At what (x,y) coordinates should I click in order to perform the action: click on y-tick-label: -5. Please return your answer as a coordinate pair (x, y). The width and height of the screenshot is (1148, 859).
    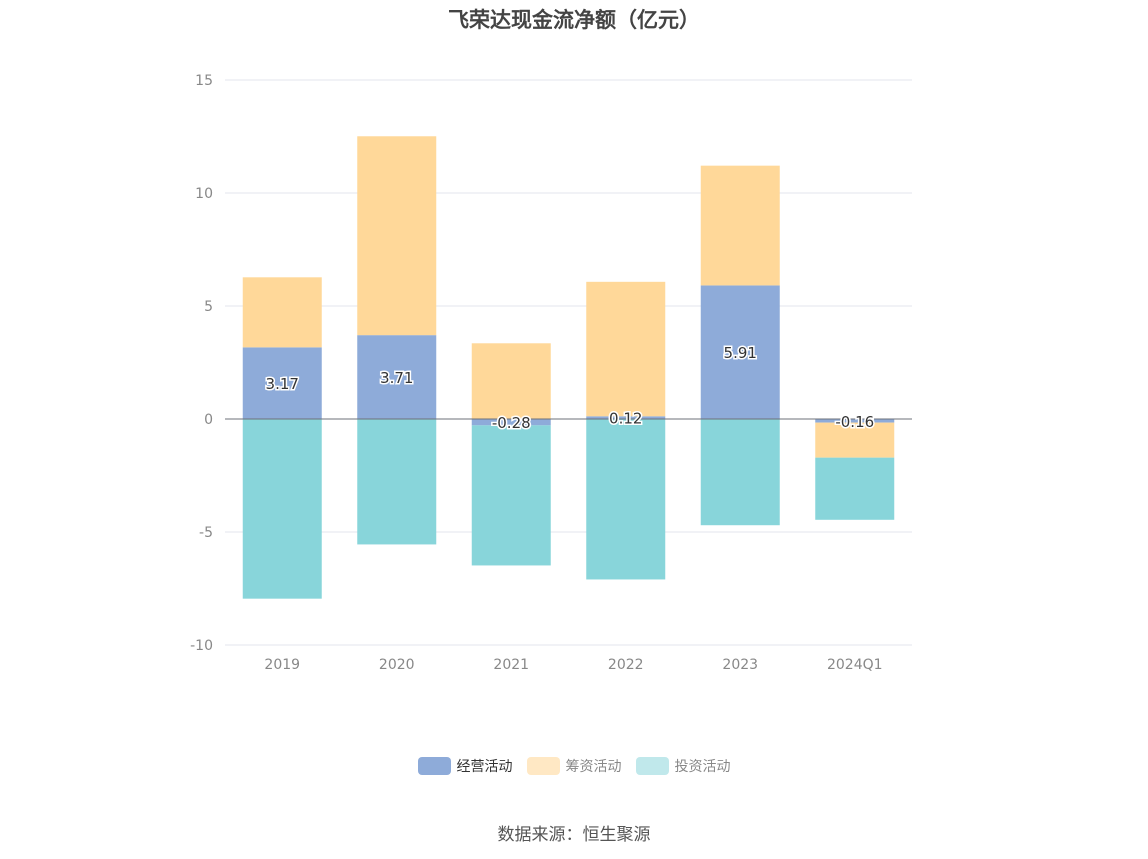
    Looking at the image, I should click on (206, 533).